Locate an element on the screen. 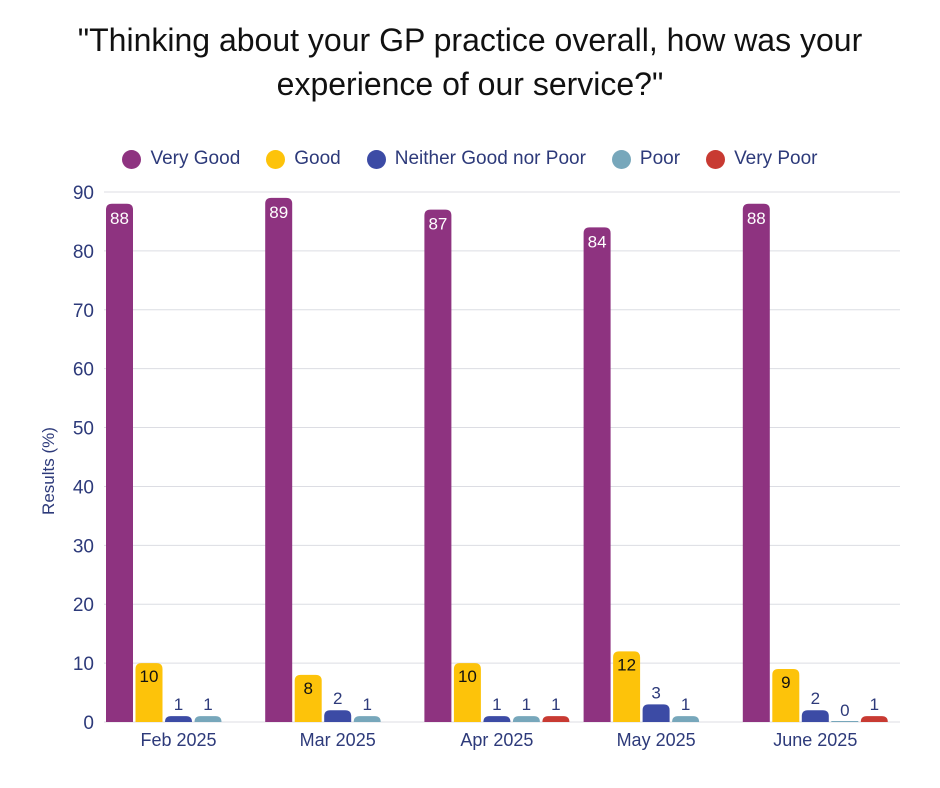 Image resolution: width=940 pixels, height=788 pixels. legend-item-good: Good is located at coordinates (303, 159).